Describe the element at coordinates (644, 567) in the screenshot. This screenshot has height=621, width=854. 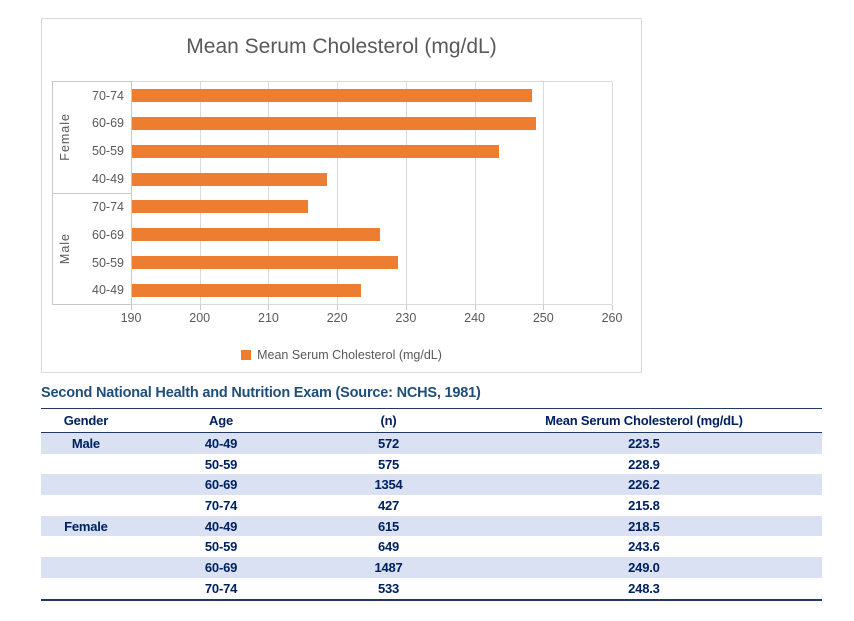
I see `table-cell: 249.0` at that location.